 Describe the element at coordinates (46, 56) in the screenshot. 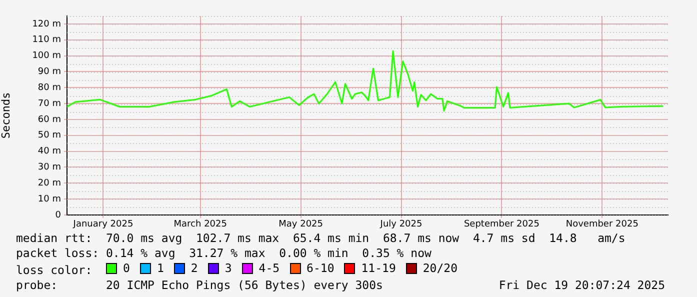

I see `y-tick-label: 100 m` at that location.